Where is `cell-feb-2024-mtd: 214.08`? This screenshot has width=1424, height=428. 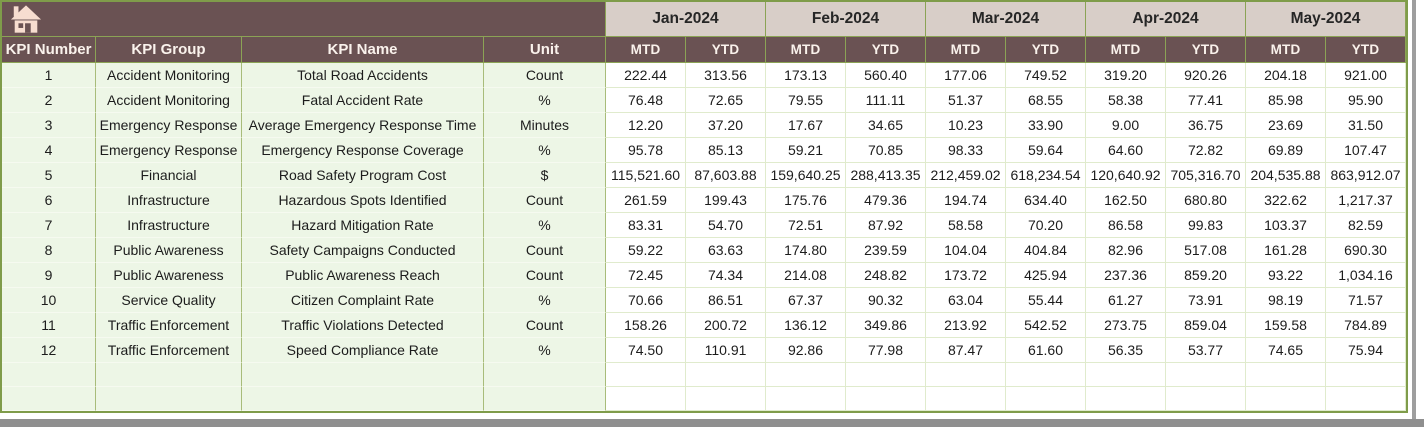
cell-feb-2024-mtd: 214.08 is located at coordinates (806, 275).